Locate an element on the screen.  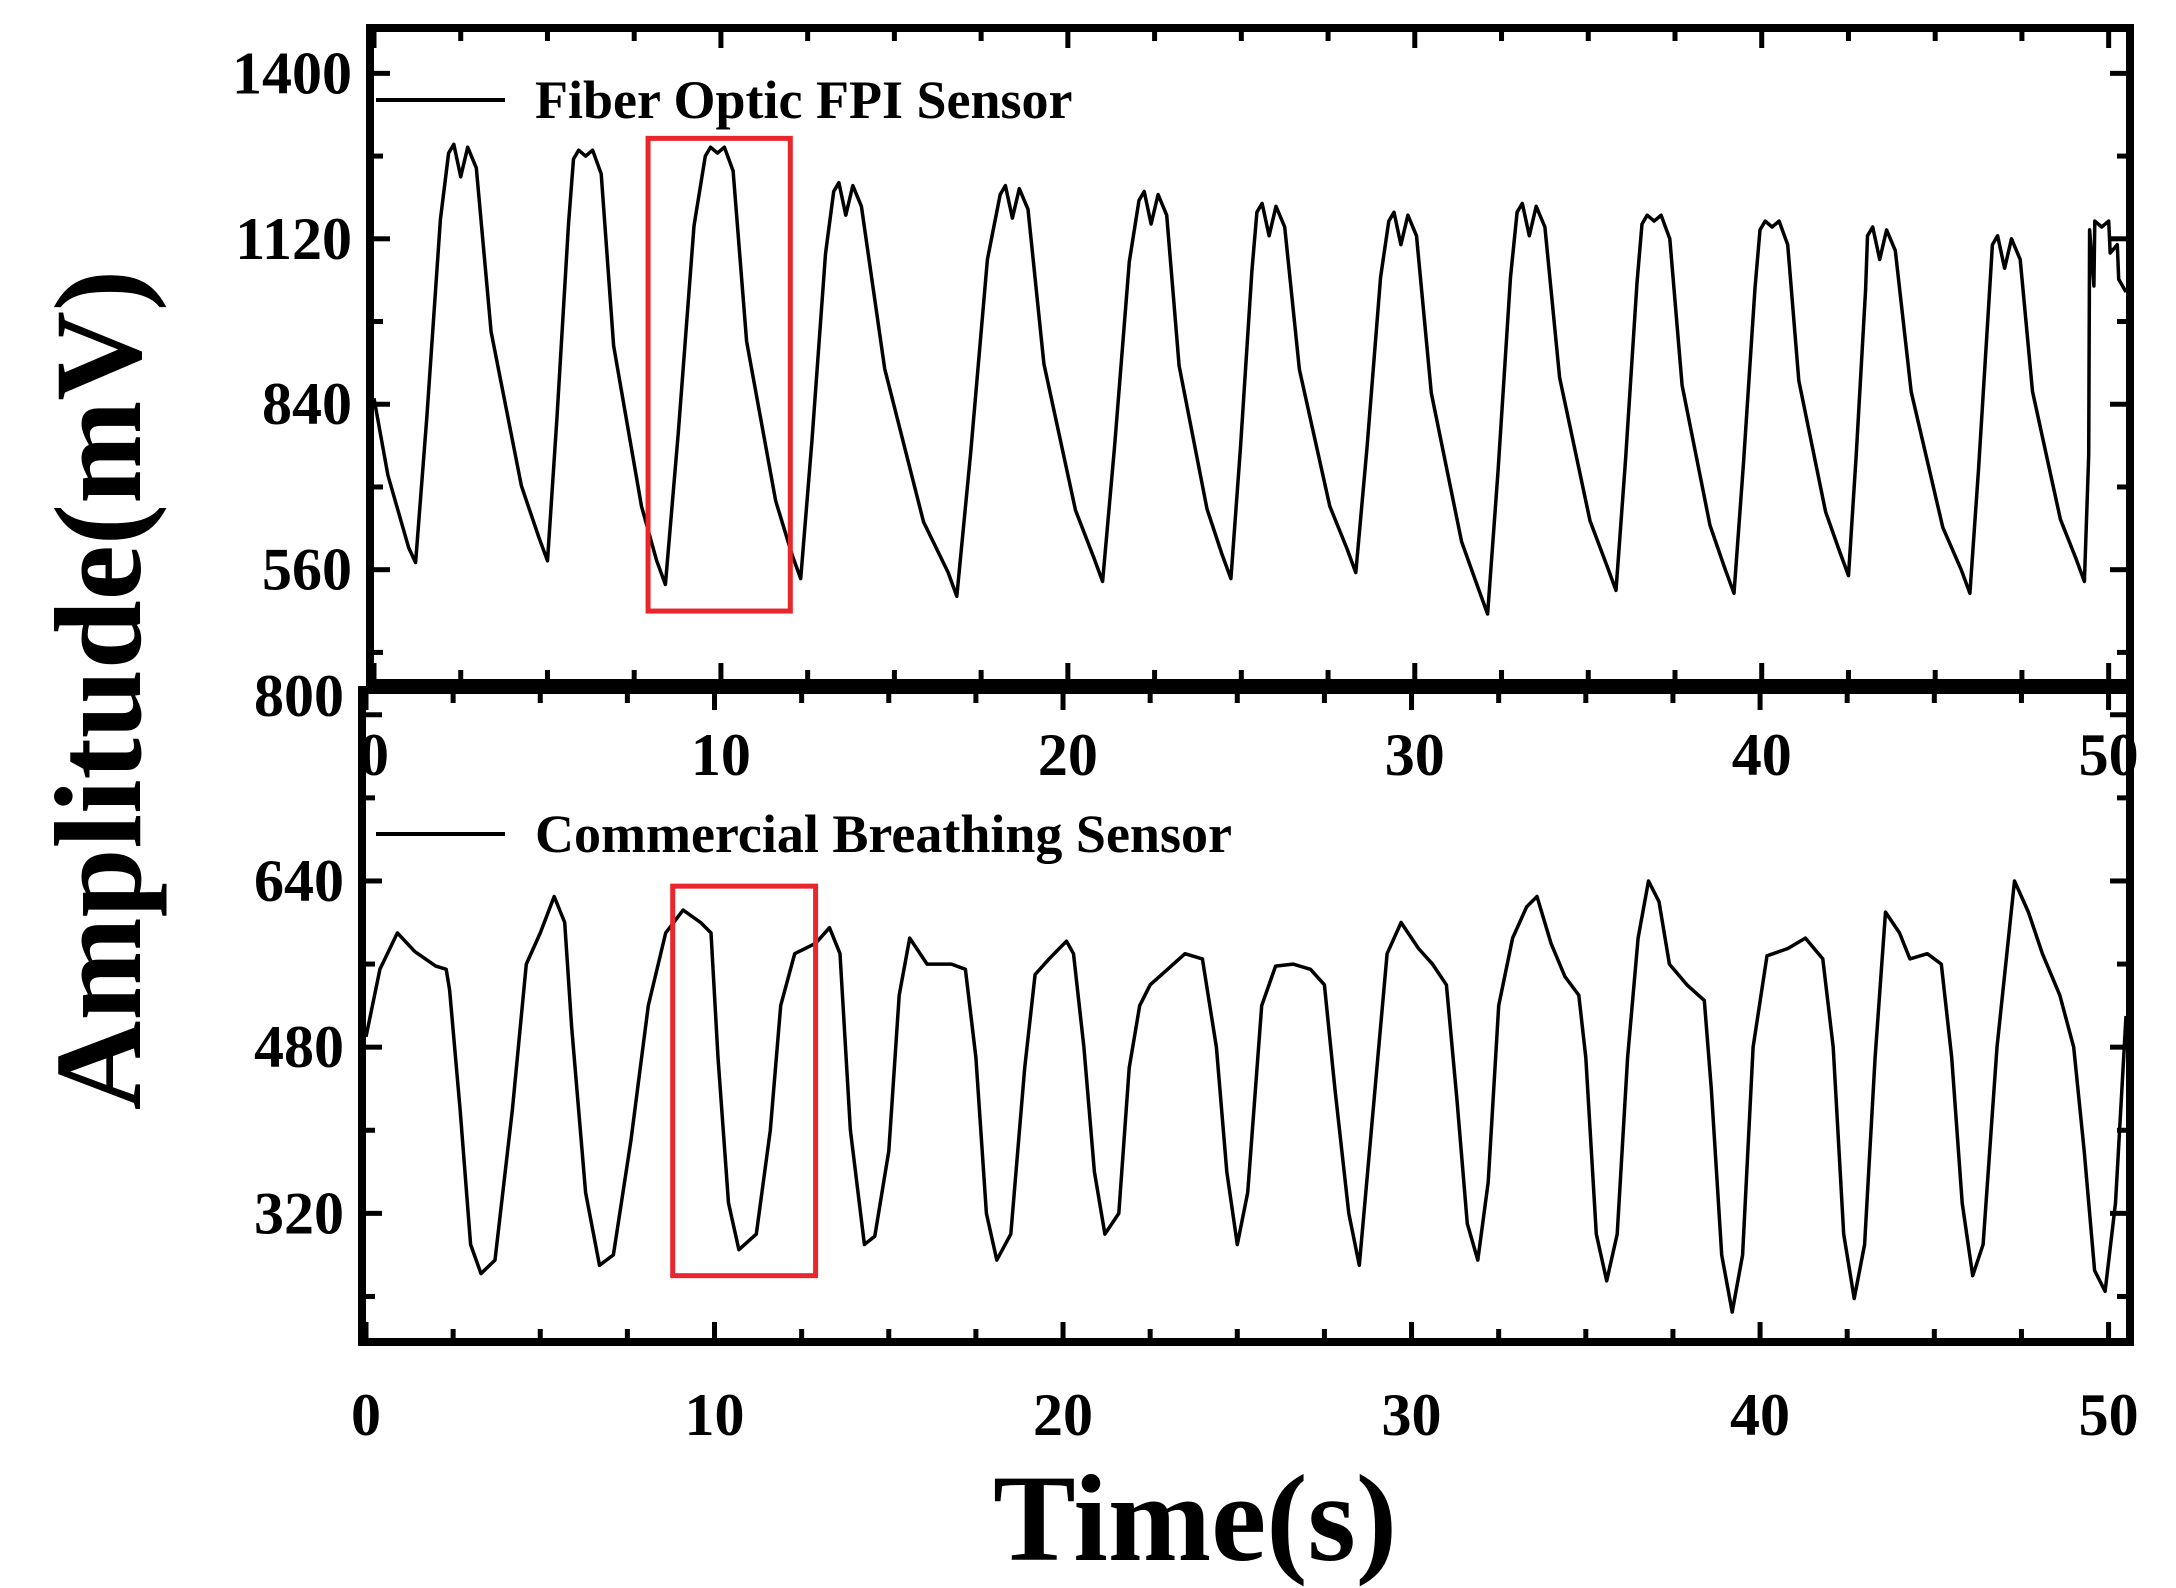
top-y-tick-label: 840 is located at coordinates (307, 404).